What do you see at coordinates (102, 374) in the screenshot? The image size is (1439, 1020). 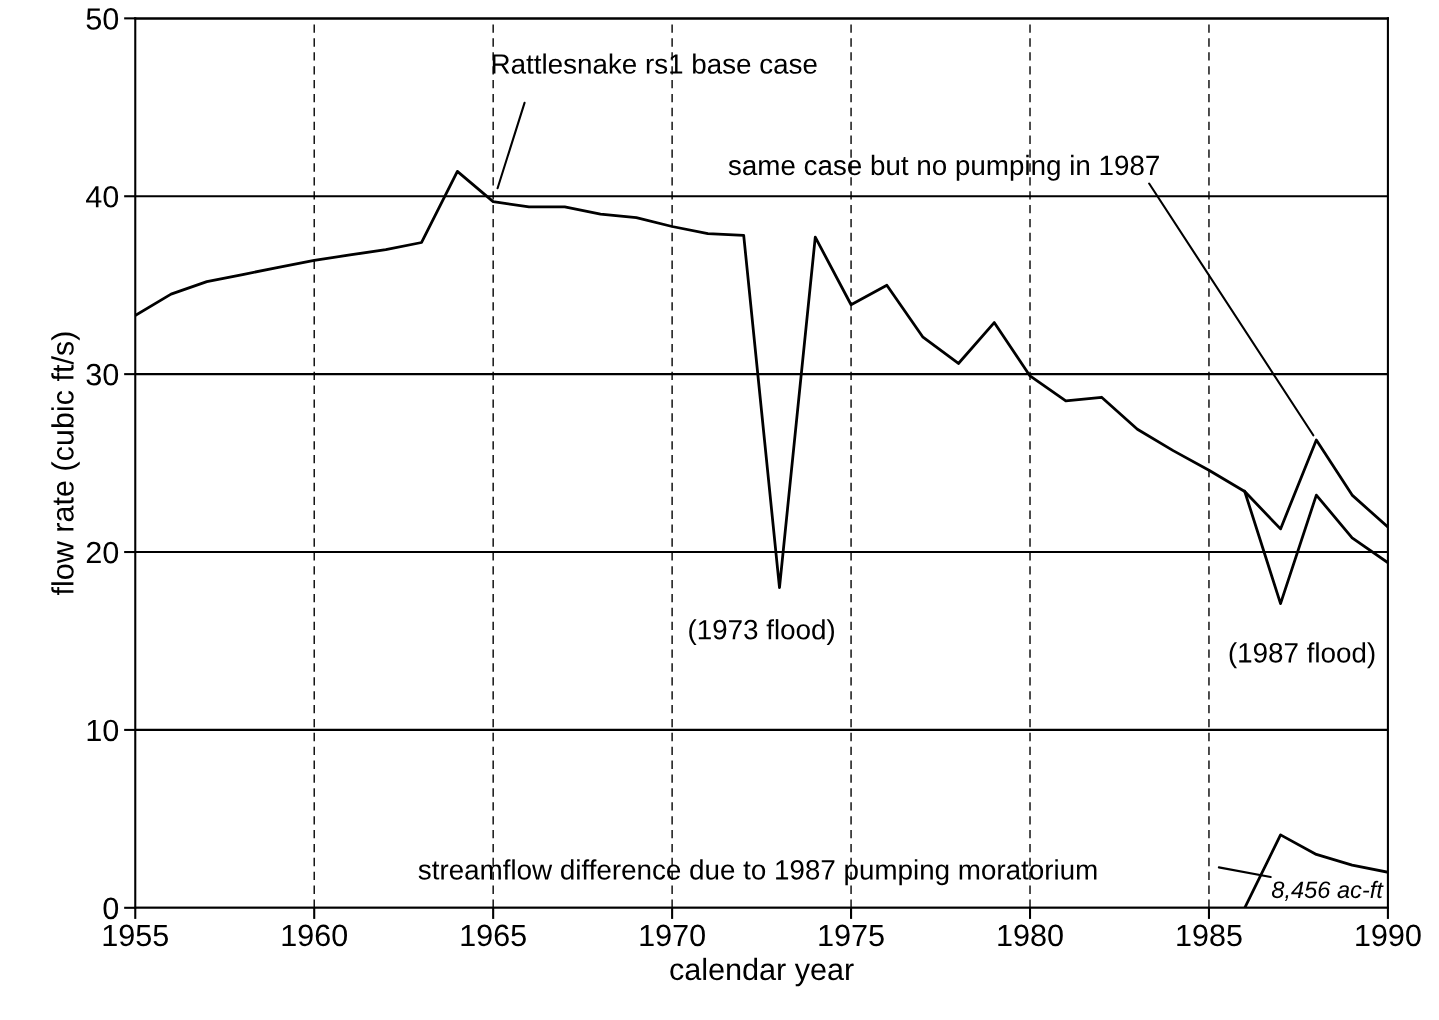 I see `y-tick-label: 30` at bounding box center [102, 374].